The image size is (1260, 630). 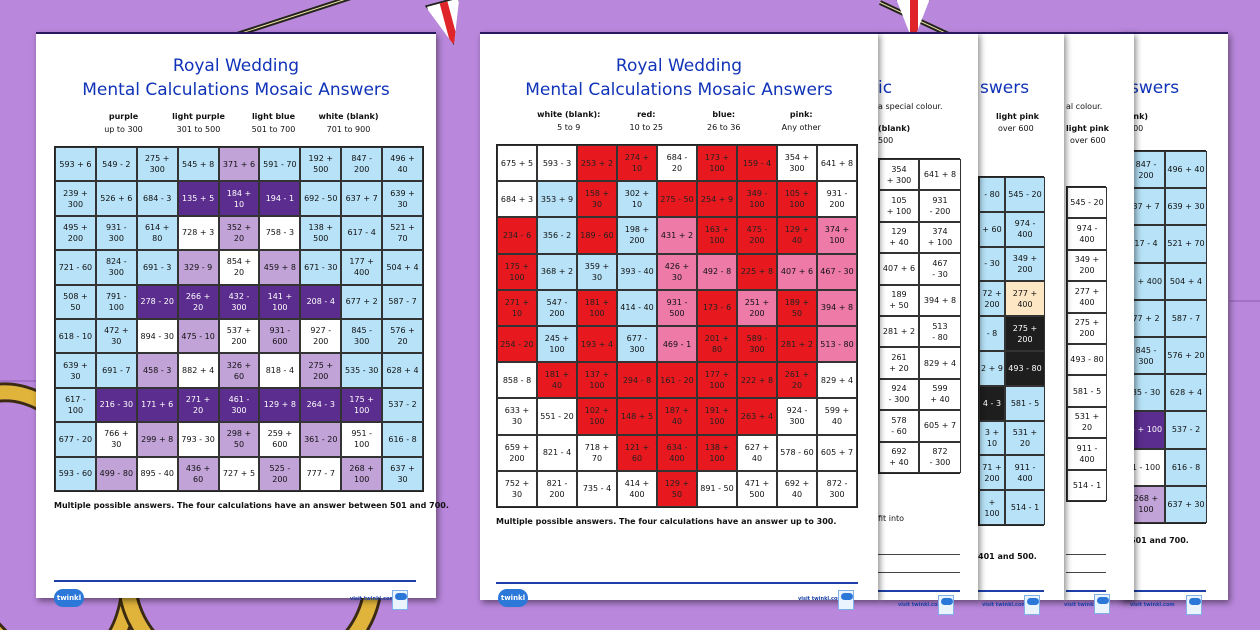 What do you see at coordinates (236, 66) in the screenshot?
I see `page-title-line1: Royal Wedding` at bounding box center [236, 66].